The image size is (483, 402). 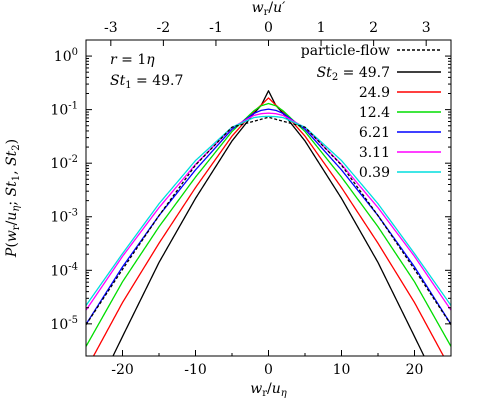 I want to click on legend-label: 3.11, so click(x=374, y=153).